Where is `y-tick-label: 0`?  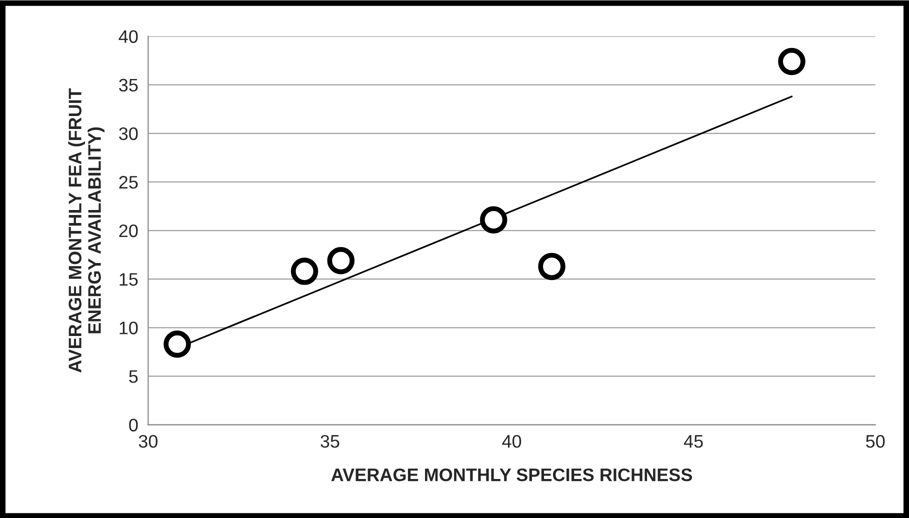 y-tick-label: 0 is located at coordinates (133, 425).